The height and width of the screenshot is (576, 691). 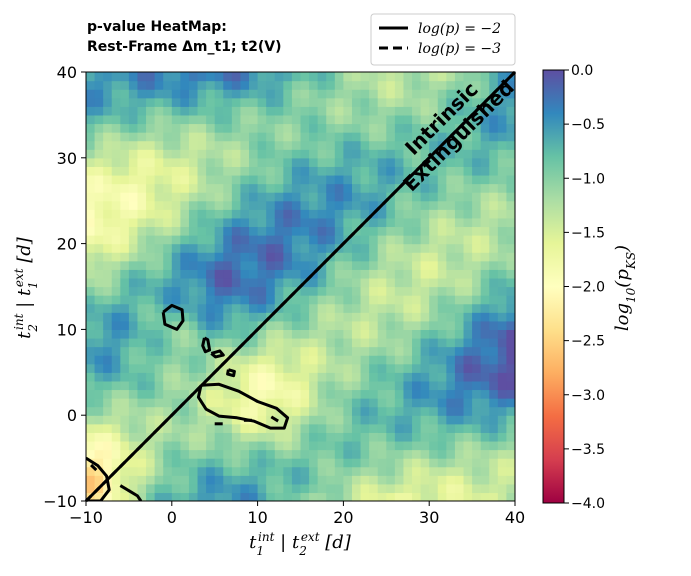 What do you see at coordinates (300, 544) in the screenshot?
I see `x-axis-label: t1int | t2ext [d]` at bounding box center [300, 544].